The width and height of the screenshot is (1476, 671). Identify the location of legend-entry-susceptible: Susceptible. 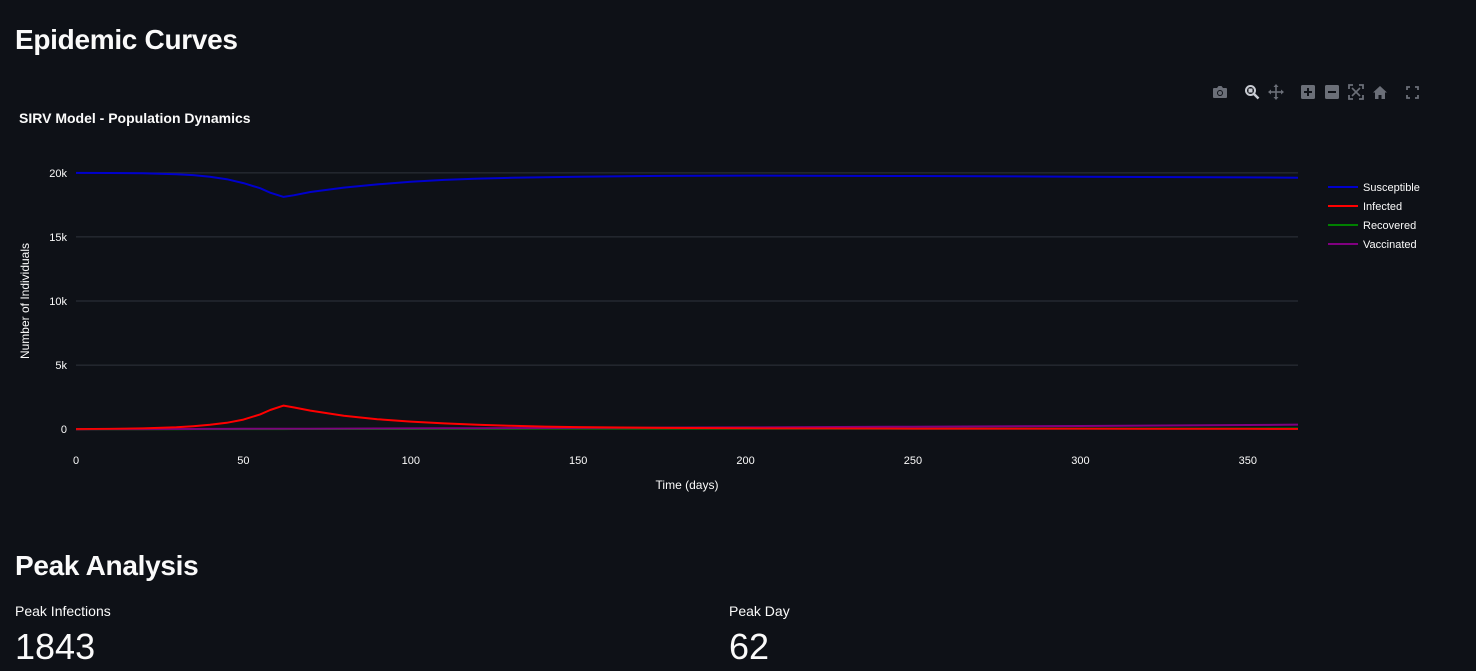
(1391, 188).